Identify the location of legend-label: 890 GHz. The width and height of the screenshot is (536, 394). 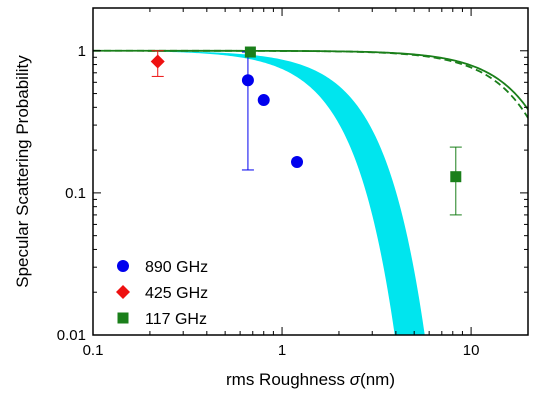
(176, 267).